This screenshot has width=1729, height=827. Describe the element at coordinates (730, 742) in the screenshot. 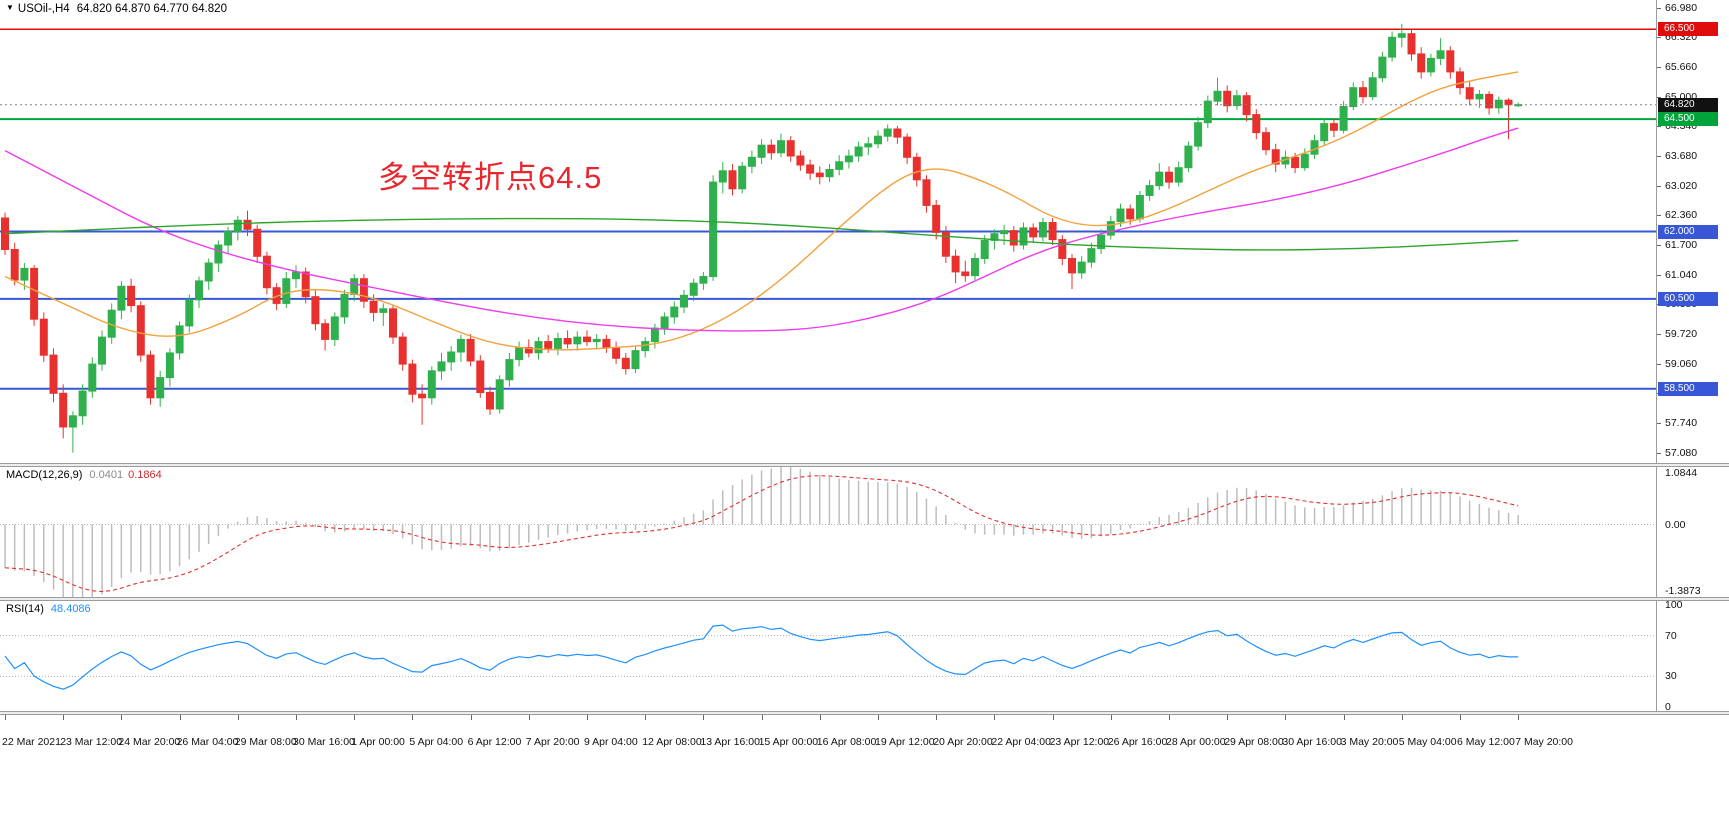

I see `time-axis-label: 13 Apr 16:00` at that location.